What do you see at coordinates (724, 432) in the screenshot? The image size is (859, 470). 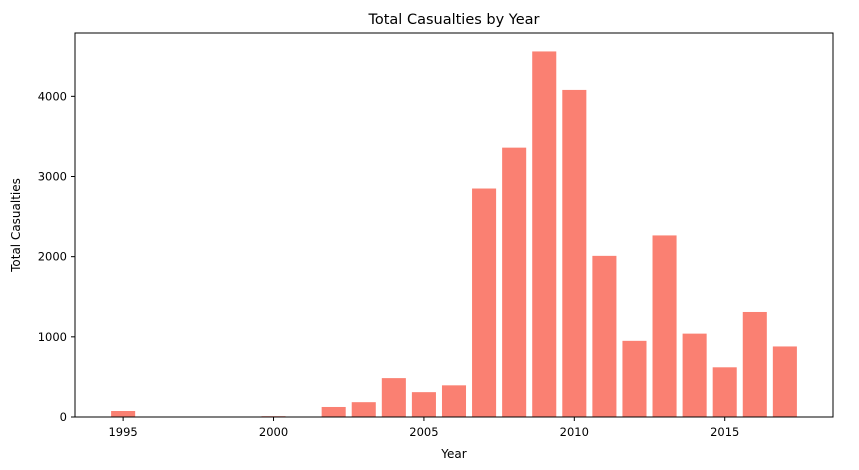 I see `x-tick-label: 2015` at bounding box center [724, 432].